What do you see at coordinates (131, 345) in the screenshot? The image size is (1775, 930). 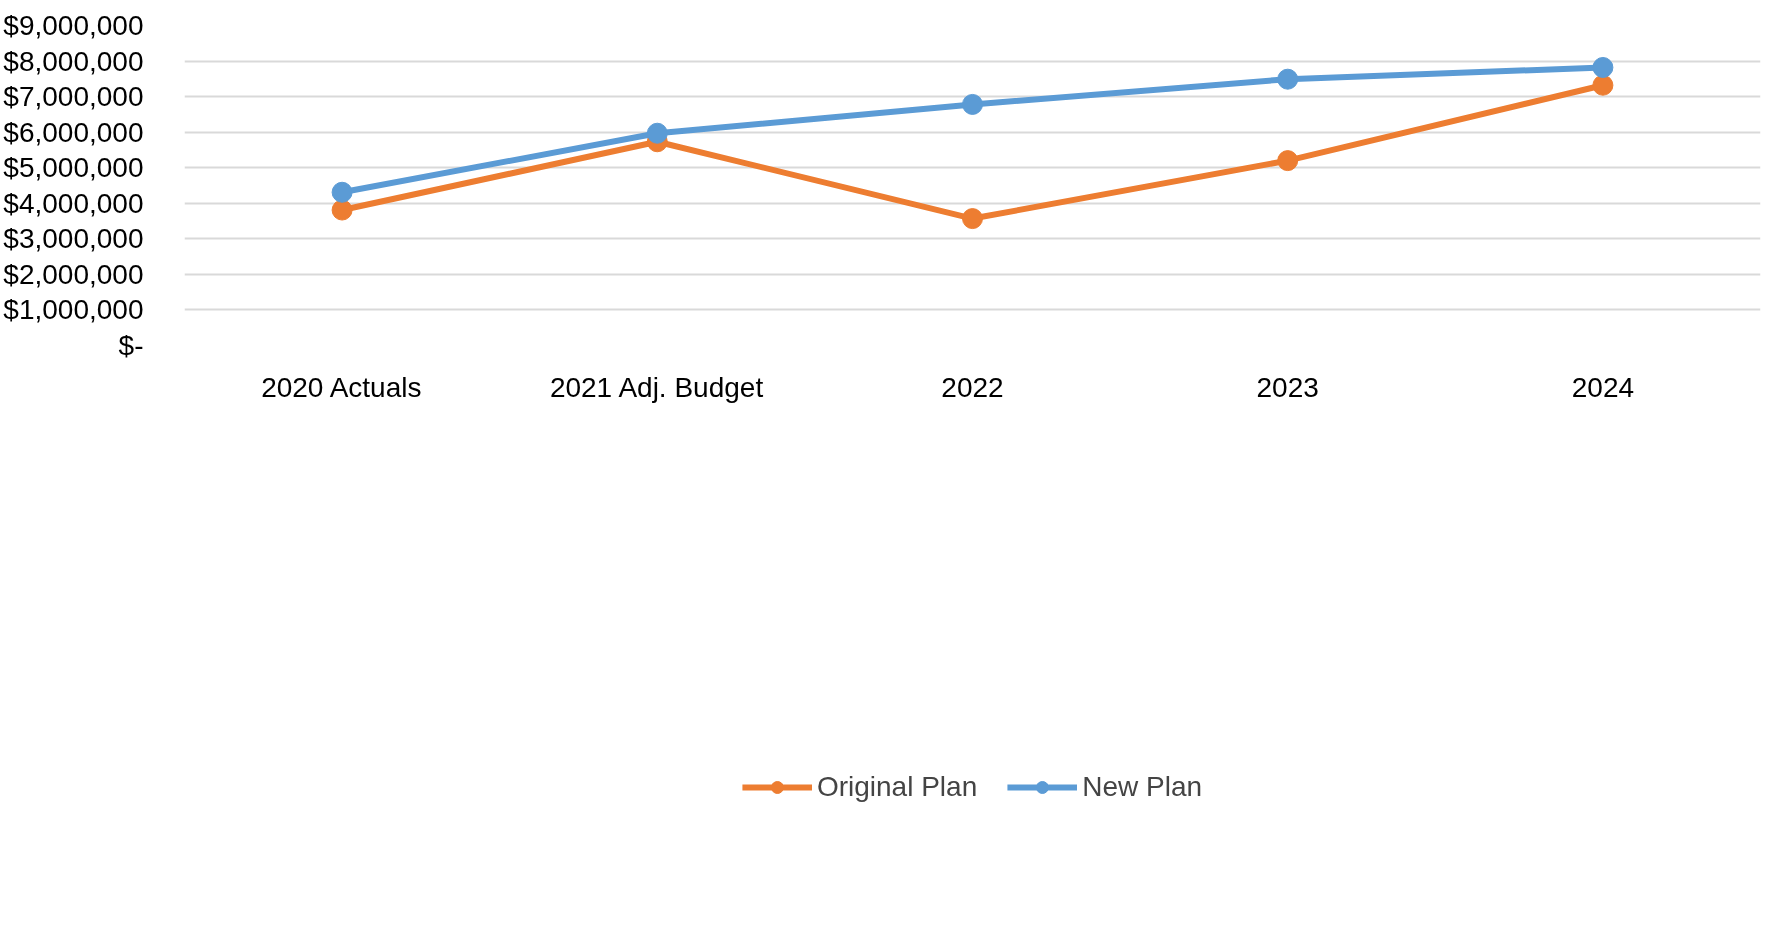 I see `y-tick-label: $-` at bounding box center [131, 345].